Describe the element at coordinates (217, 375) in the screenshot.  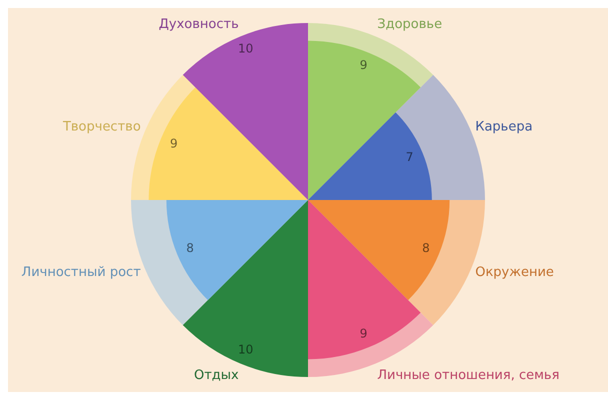
I see `category-label: Отдых` at that location.